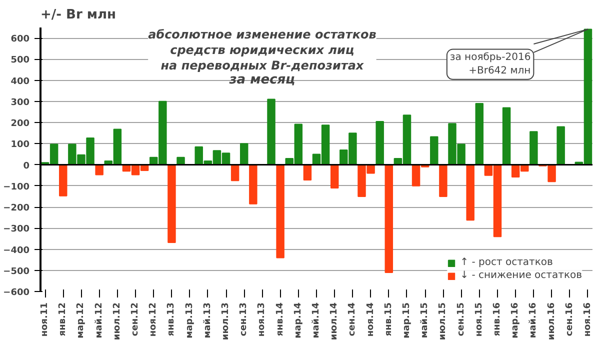 The width and height of the screenshot is (600, 343). What do you see at coordinates (506, 262) in the screenshot?
I see `legend-label: ↑ - рост остатков` at bounding box center [506, 262].